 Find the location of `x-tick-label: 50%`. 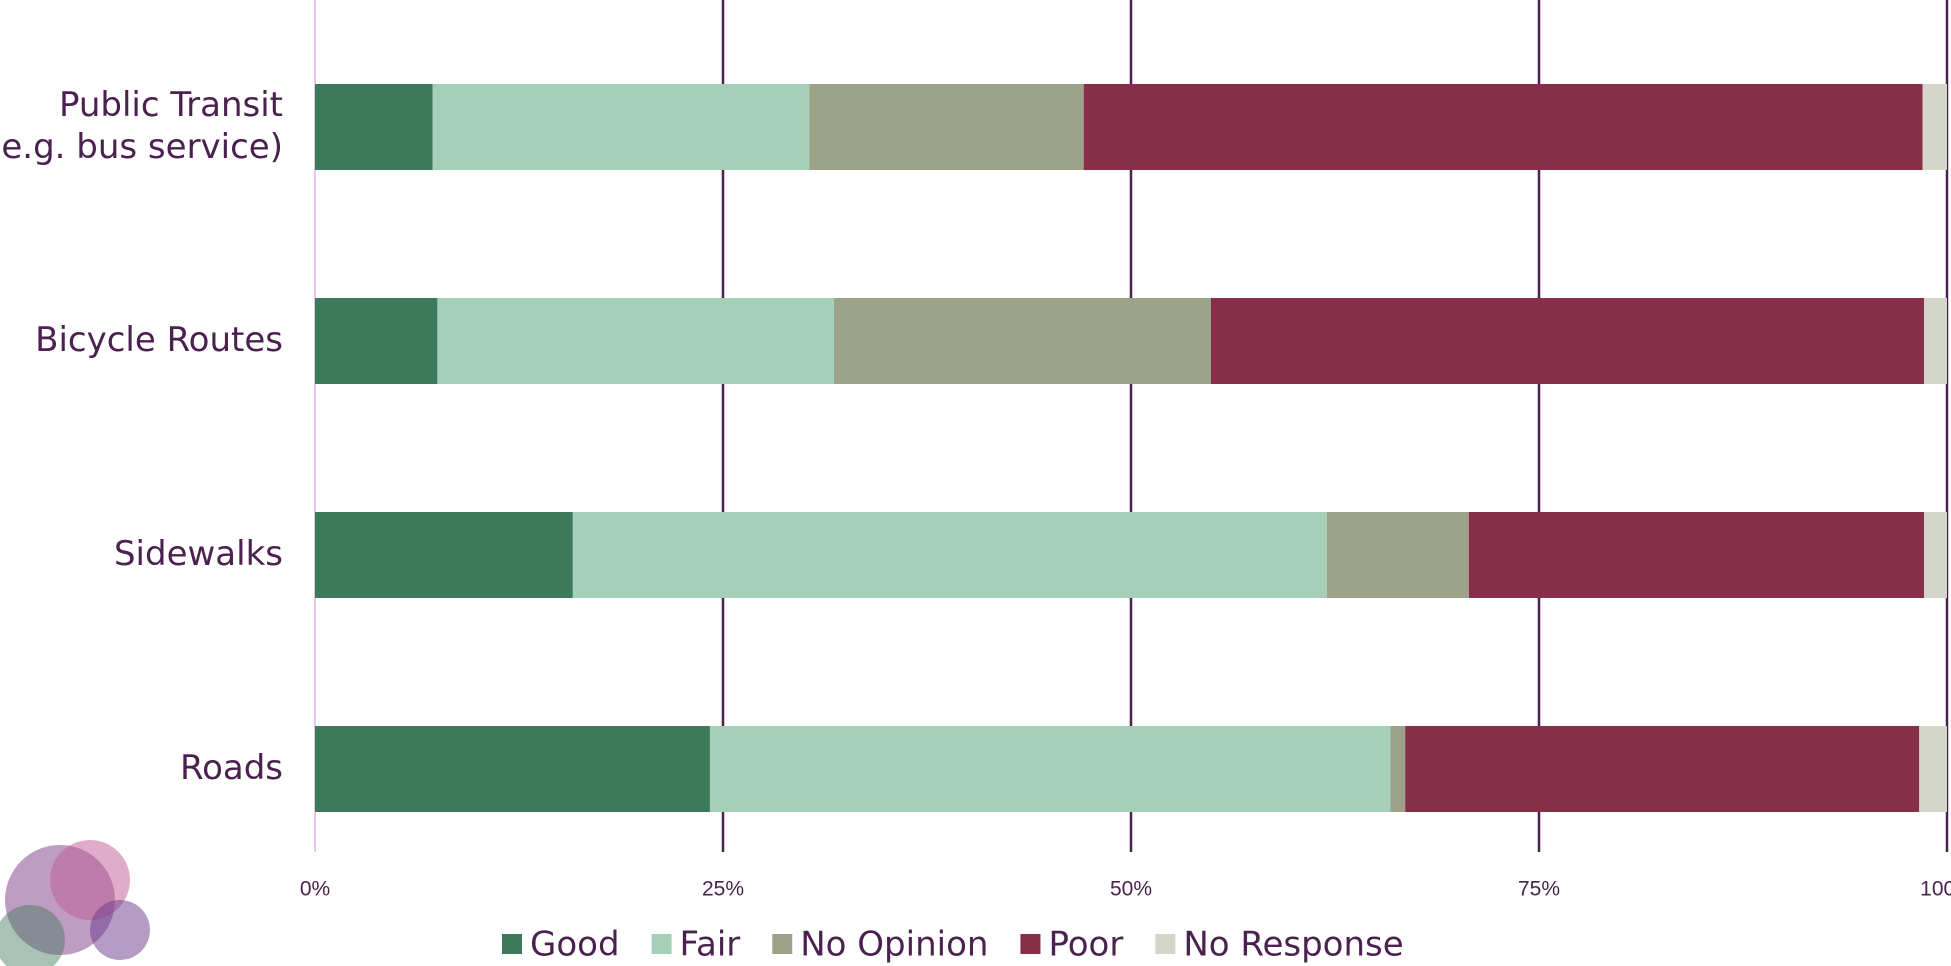

x-tick-label: 50% is located at coordinates (1131, 889).